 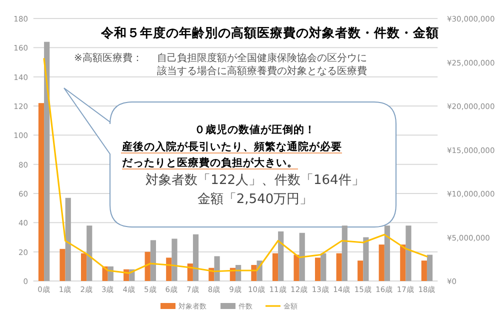 What do you see at coordinates (231, 146) in the screenshot?
I see `annotation: 産後の入院が長引いたり、頻繁な通院が必要` at bounding box center [231, 146].